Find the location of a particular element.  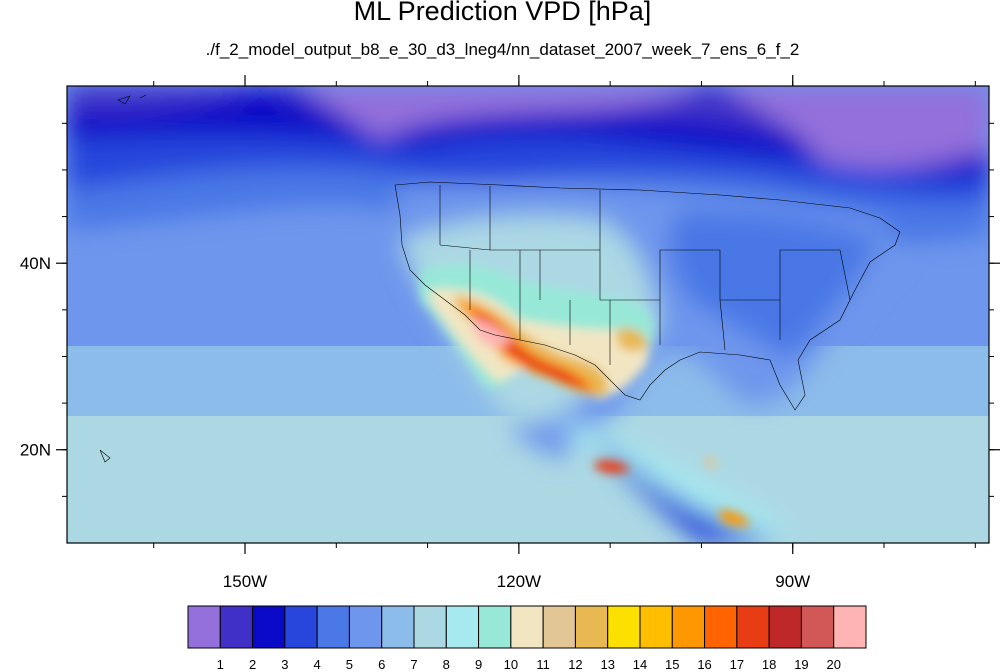

colorbar-label: 3 is located at coordinates (284, 664).